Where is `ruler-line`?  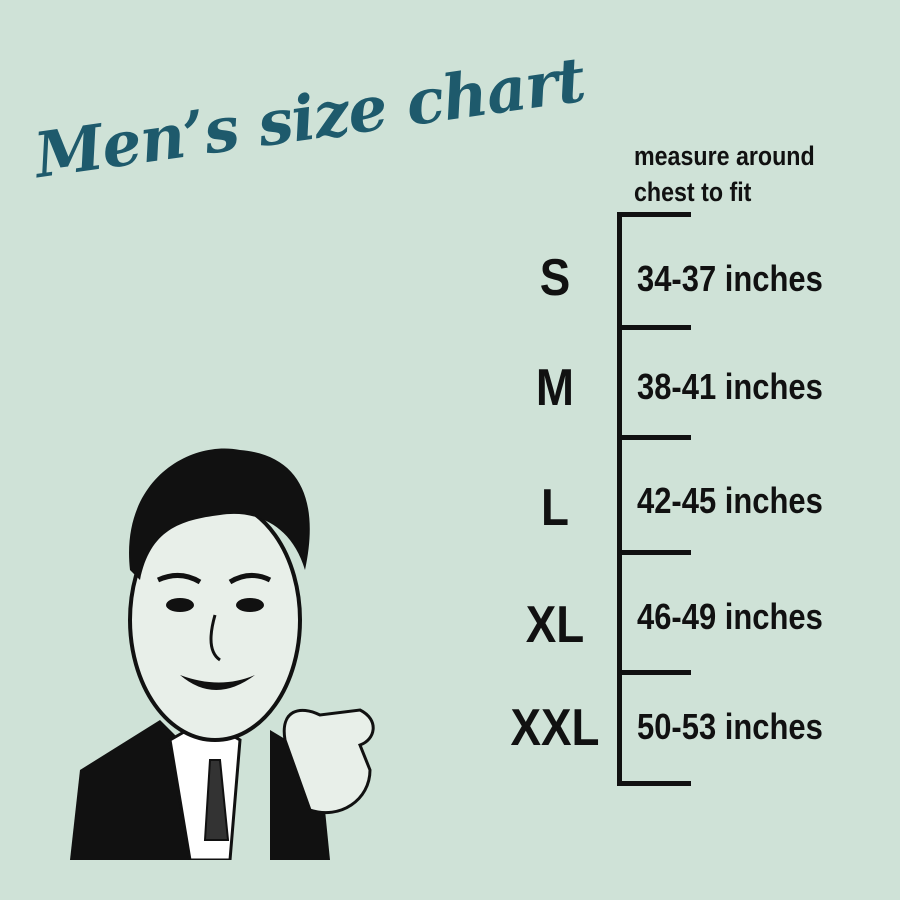
ruler-line is located at coordinates (619, 499).